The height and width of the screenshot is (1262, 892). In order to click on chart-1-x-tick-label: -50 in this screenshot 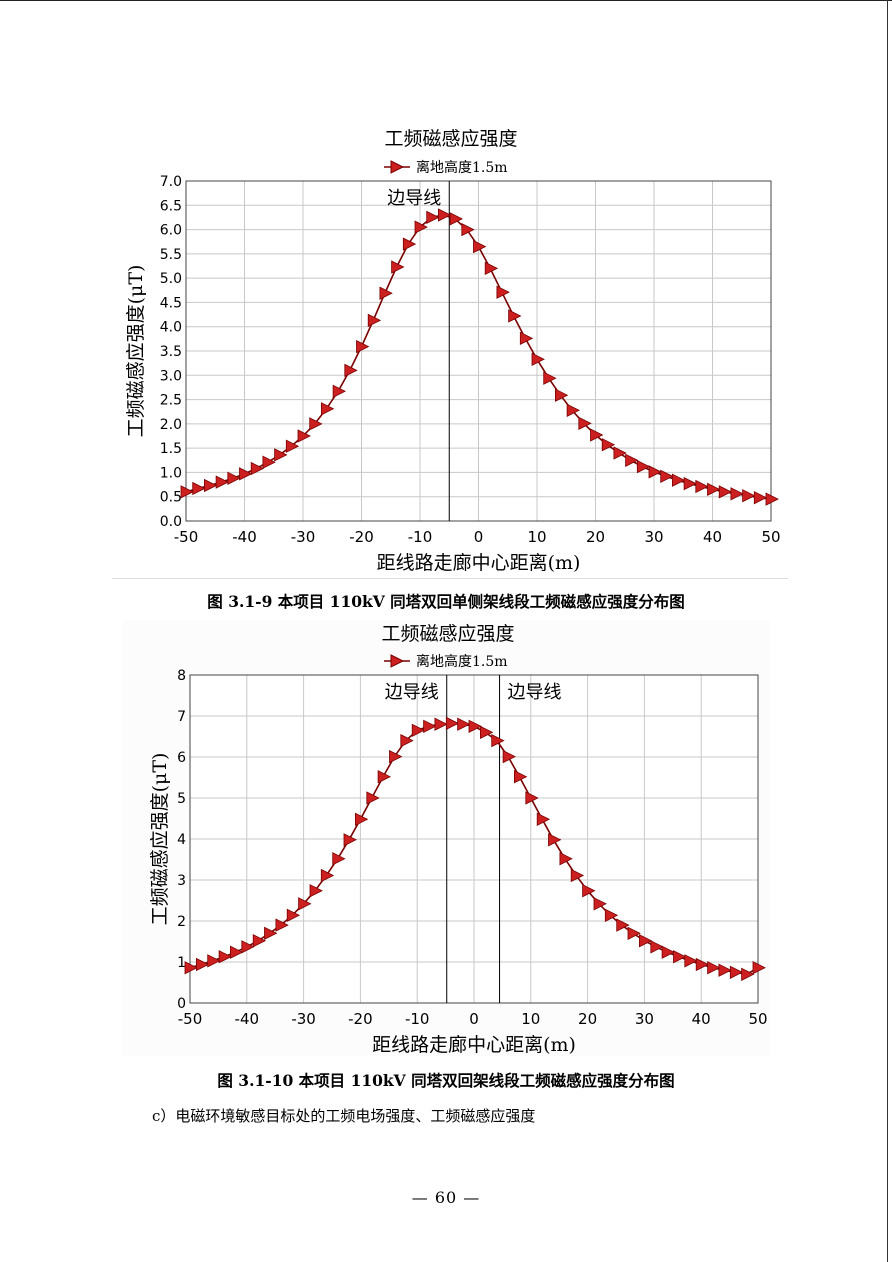, I will do `click(186, 537)`.